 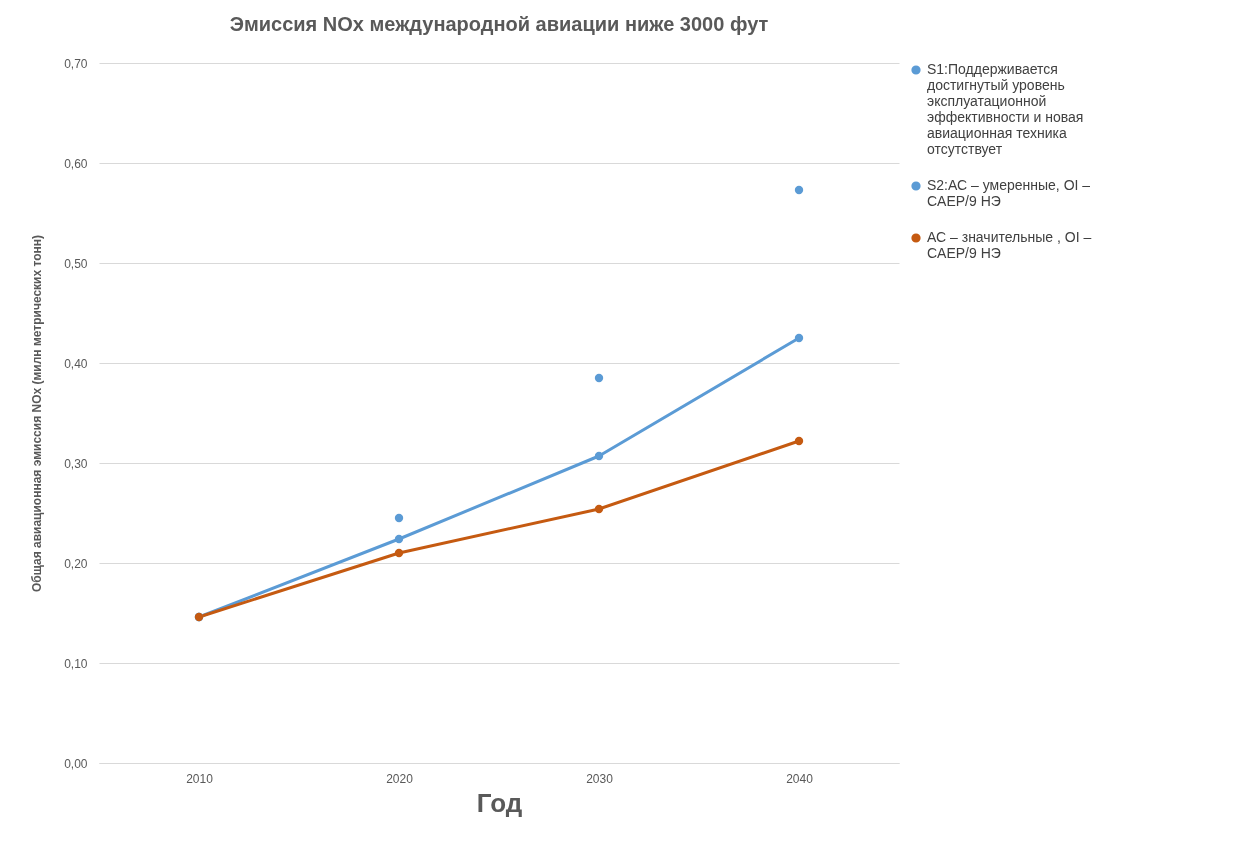 What do you see at coordinates (76, 663) in the screenshot?
I see `y-tick-label: 0,10` at bounding box center [76, 663].